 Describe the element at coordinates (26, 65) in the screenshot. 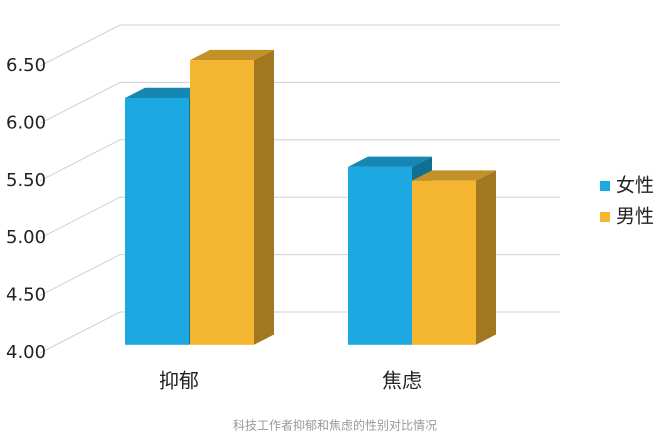

I see `y-tick-label: 6.50` at that location.